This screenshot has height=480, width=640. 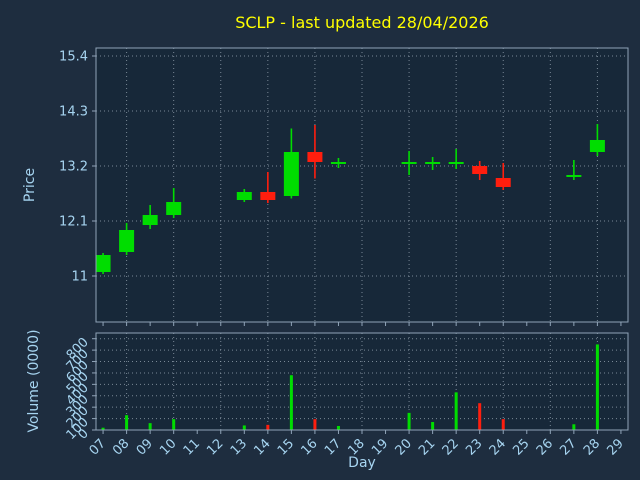 What do you see at coordinates (474, 447) in the screenshot?
I see `day-tick-label: 23` at bounding box center [474, 447].